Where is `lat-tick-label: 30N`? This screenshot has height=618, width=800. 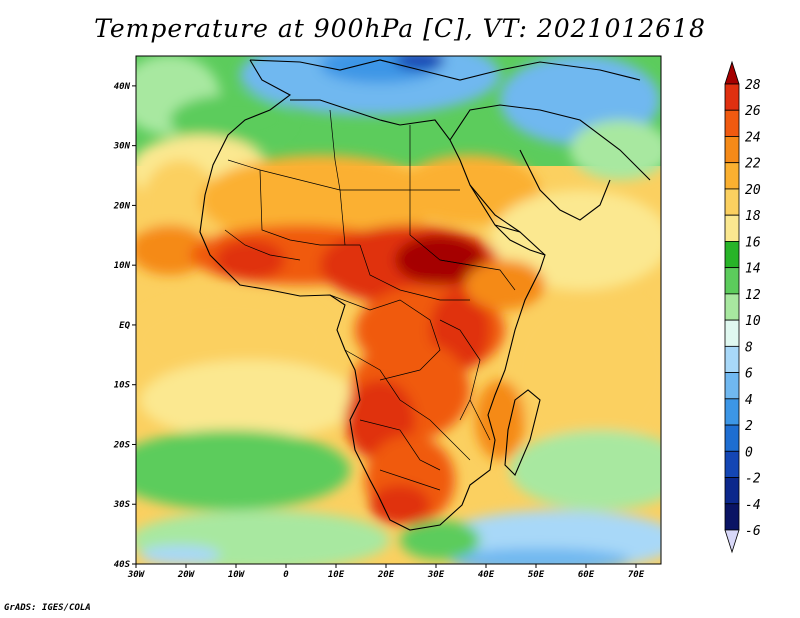
lat-tick-label: 30N is located at coordinates (122, 147).